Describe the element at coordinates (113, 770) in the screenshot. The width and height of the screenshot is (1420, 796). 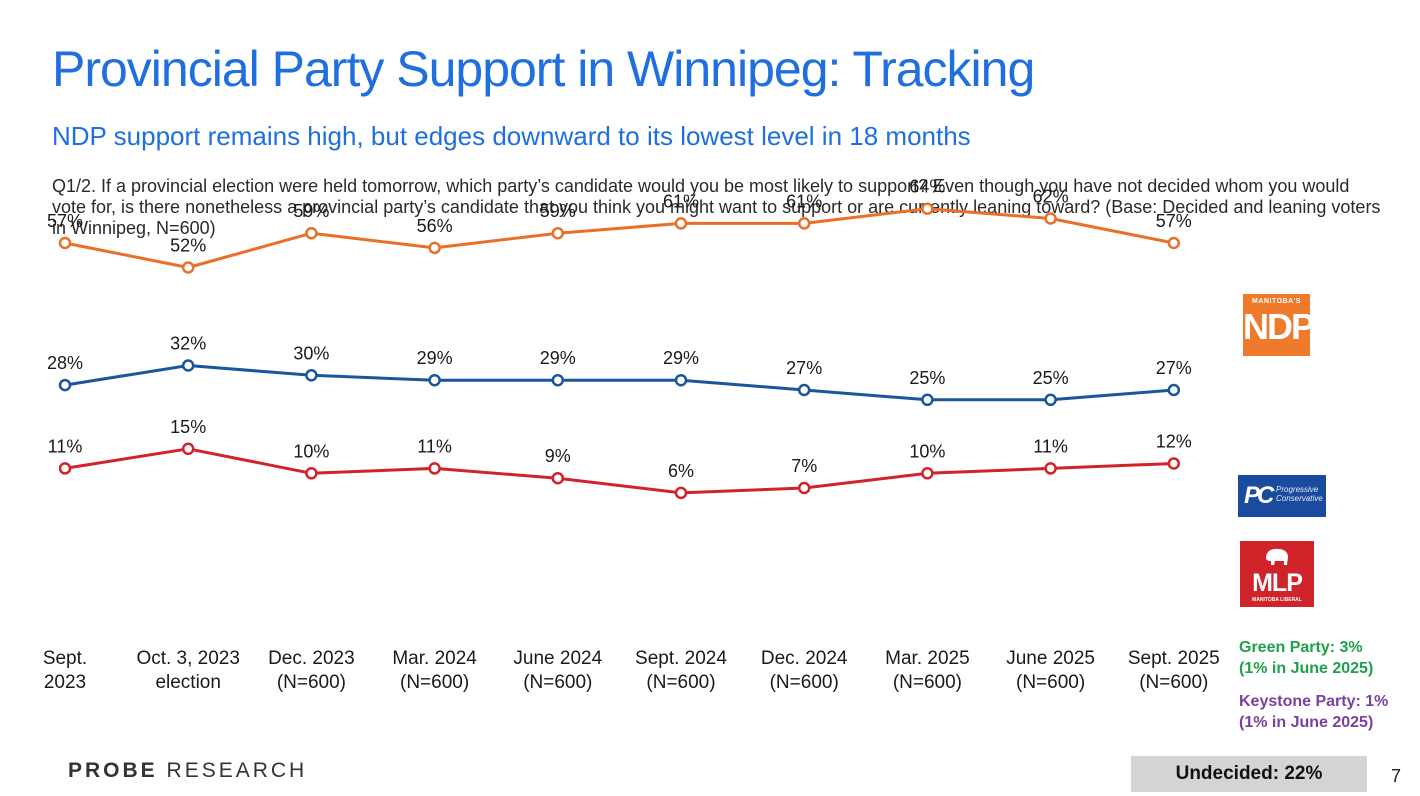
I see `brand-bold: PROBE` at that location.